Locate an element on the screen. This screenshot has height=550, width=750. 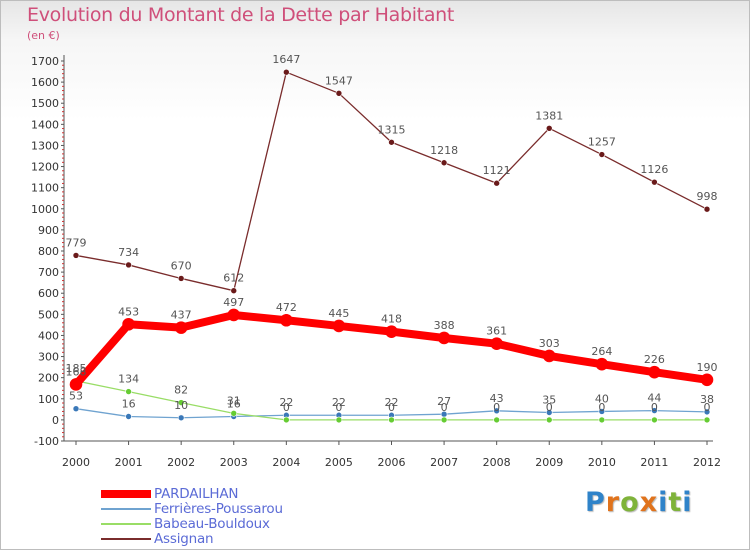
legend-label: Ferrières-Poussarou is located at coordinates (218, 509).